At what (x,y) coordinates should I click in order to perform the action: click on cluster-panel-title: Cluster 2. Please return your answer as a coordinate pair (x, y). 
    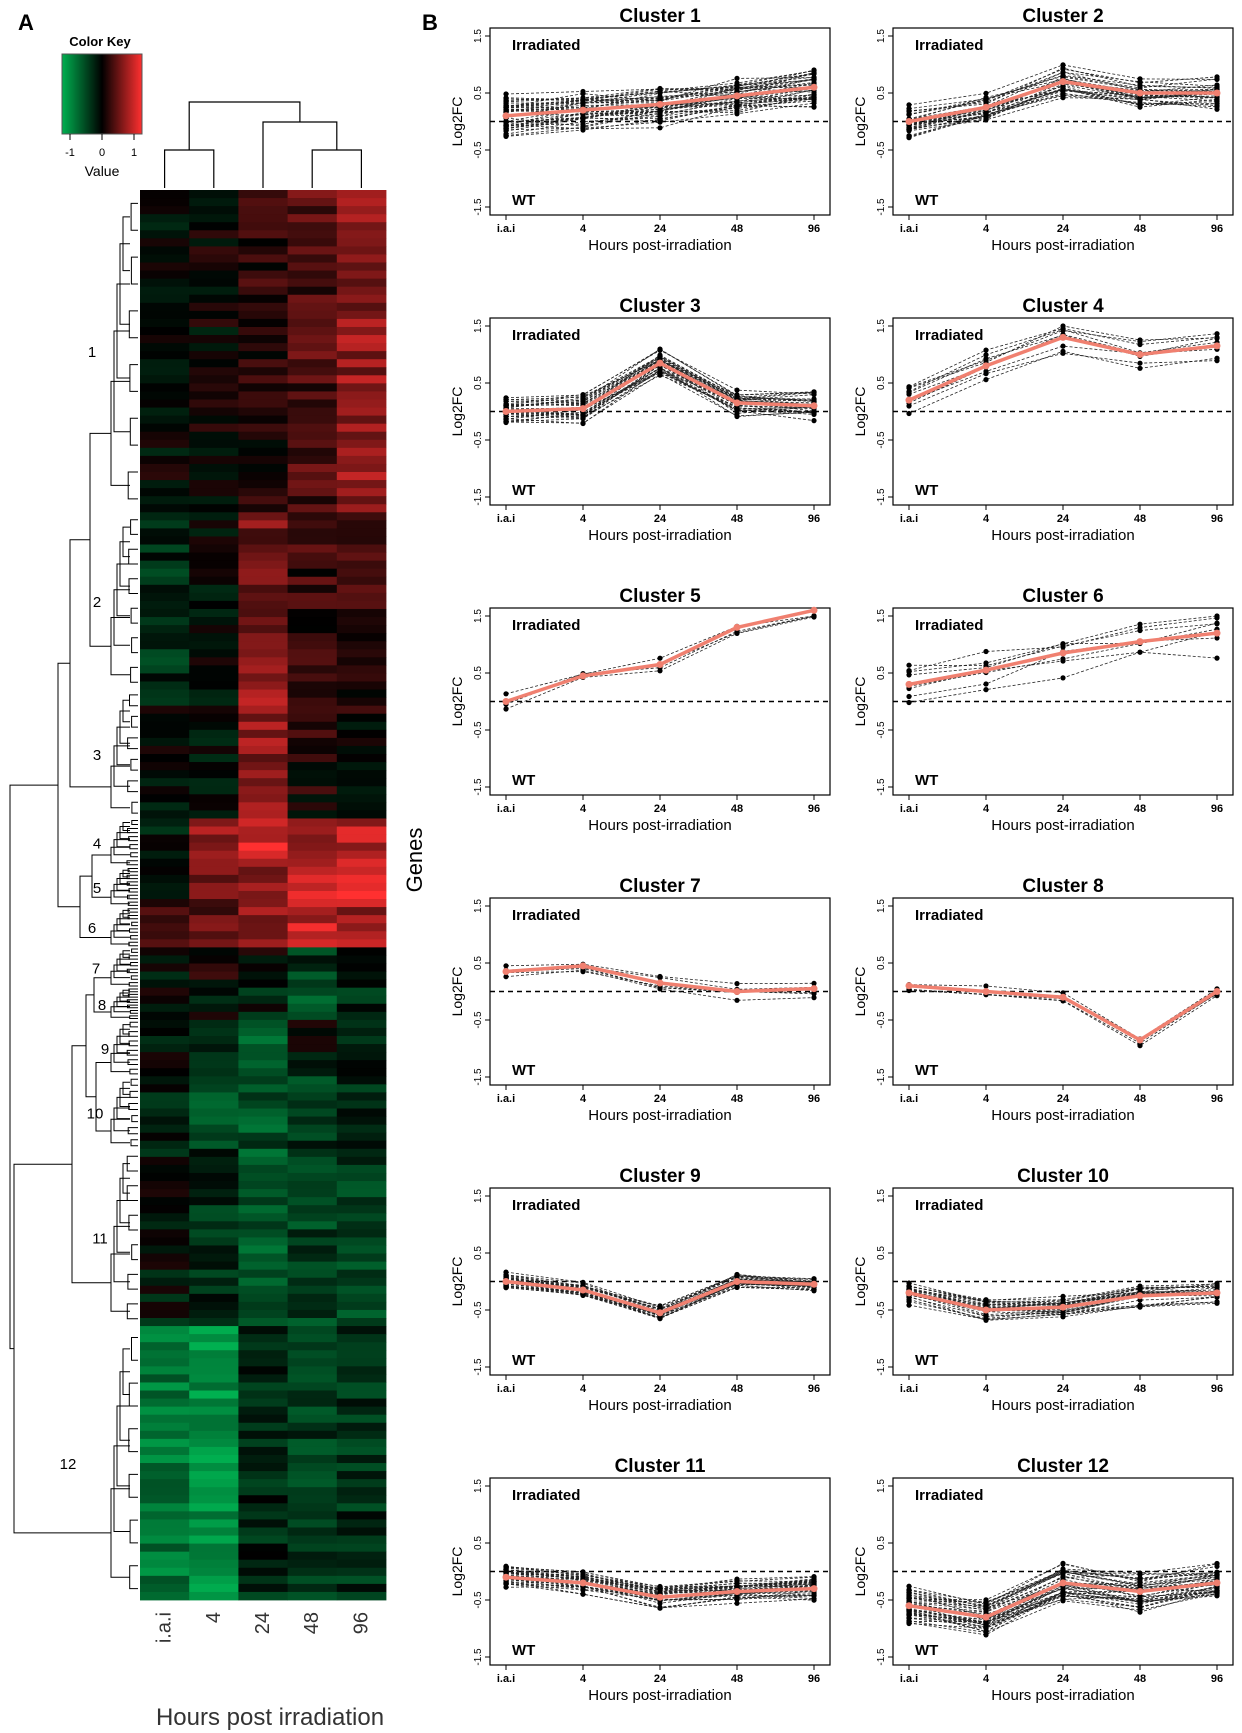
    Looking at the image, I should click on (1062, 16).